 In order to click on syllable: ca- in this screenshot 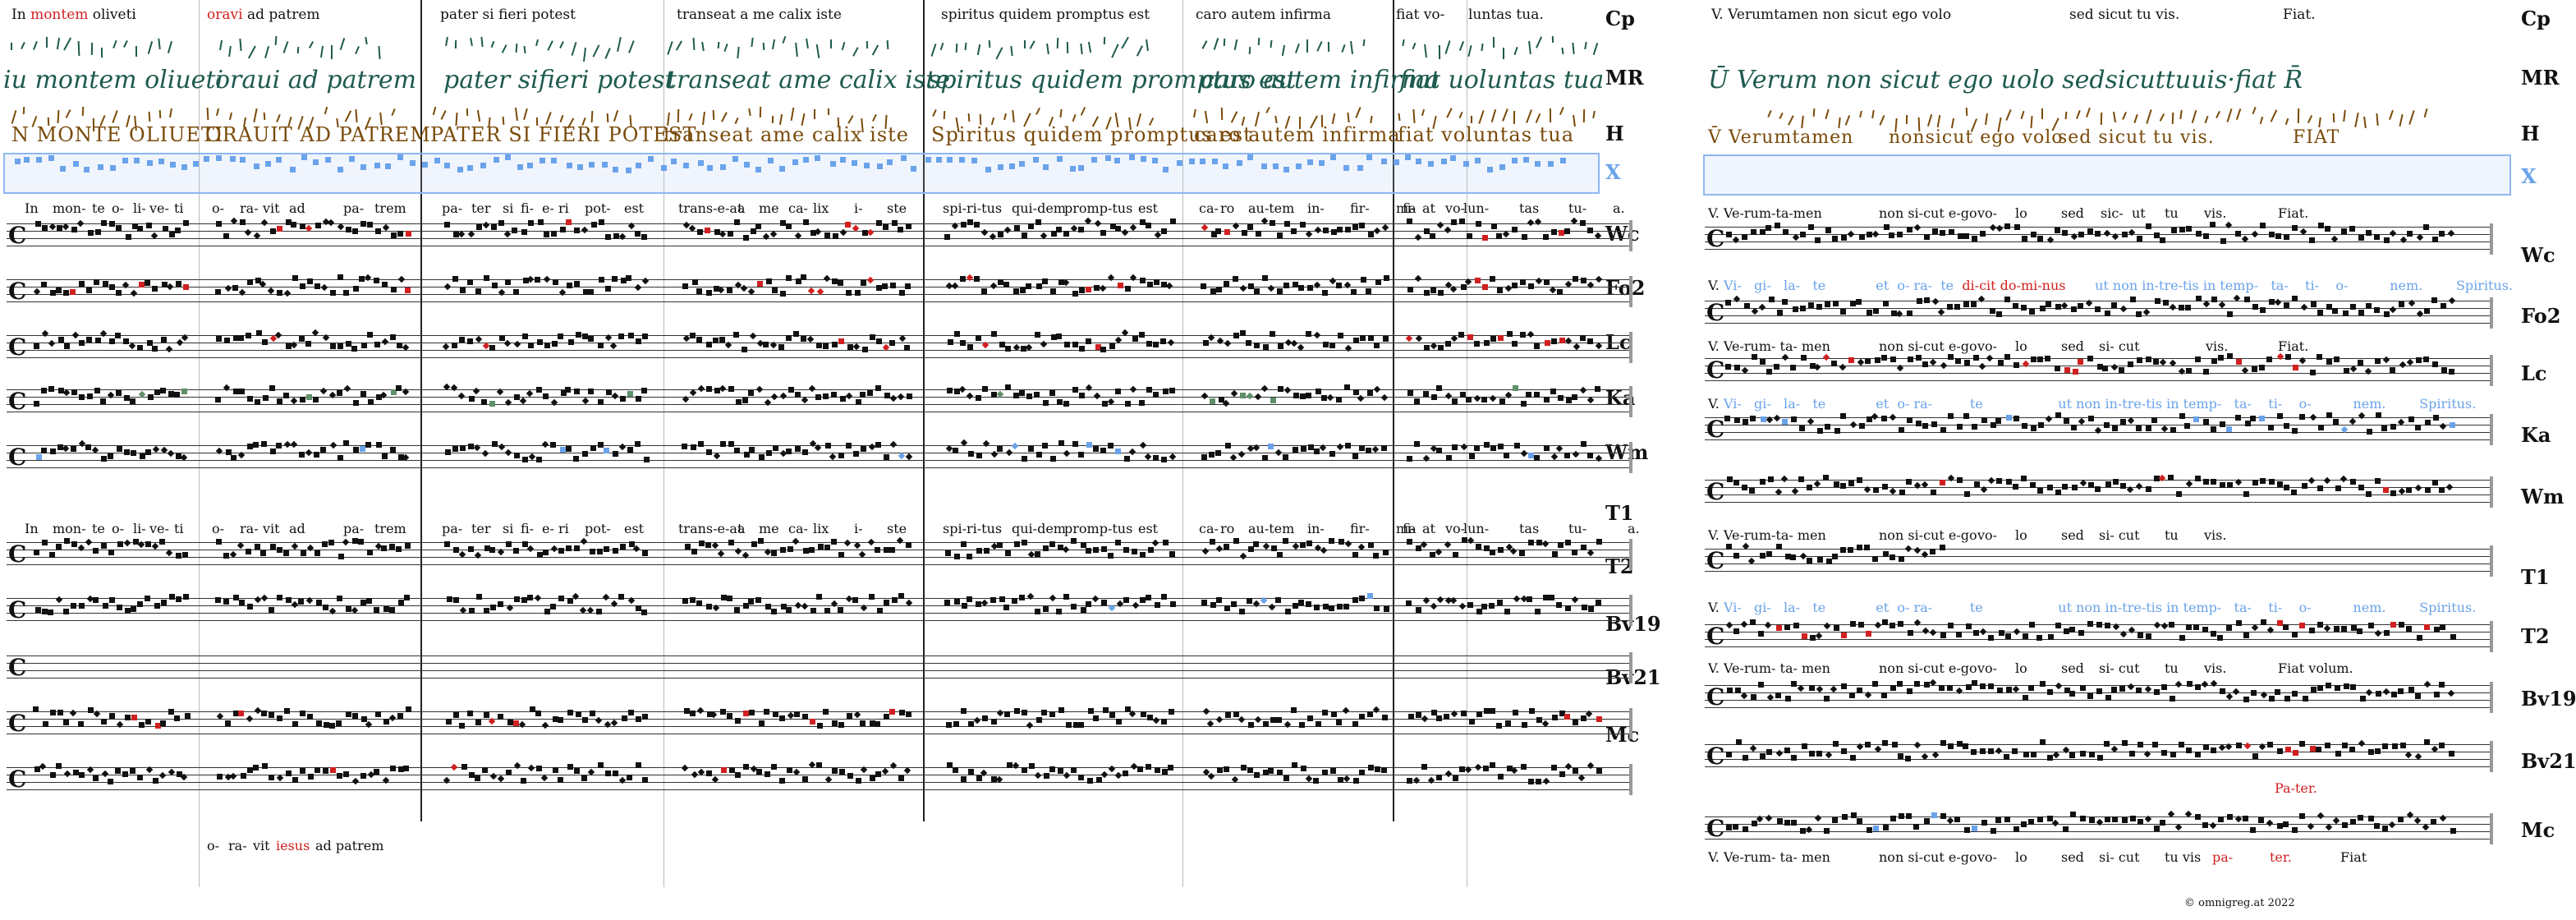, I will do `click(1209, 208)`.